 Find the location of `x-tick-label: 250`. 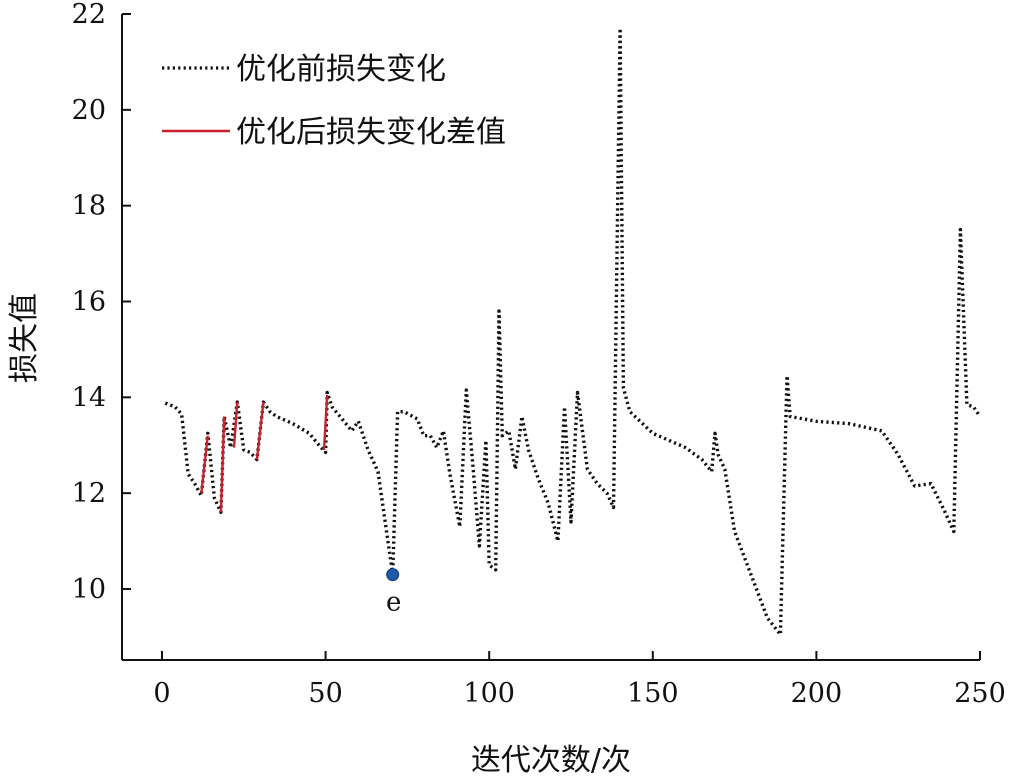

x-tick-label: 250 is located at coordinates (980, 693).